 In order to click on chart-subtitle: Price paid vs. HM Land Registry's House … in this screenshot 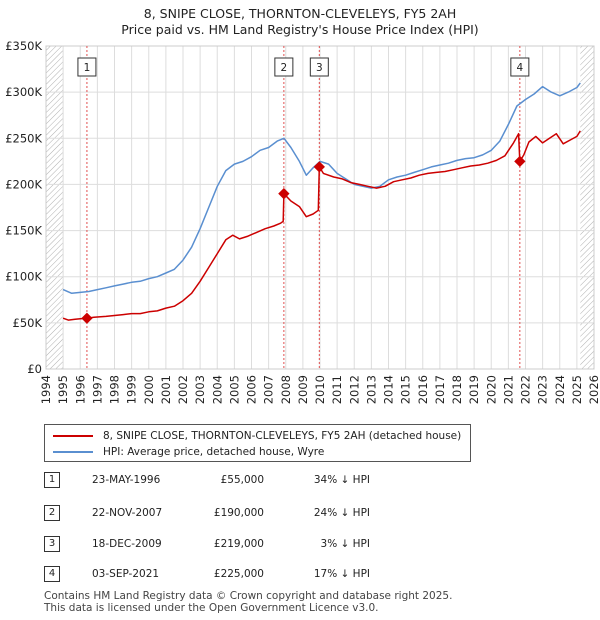, I will do `click(300, 29)`.